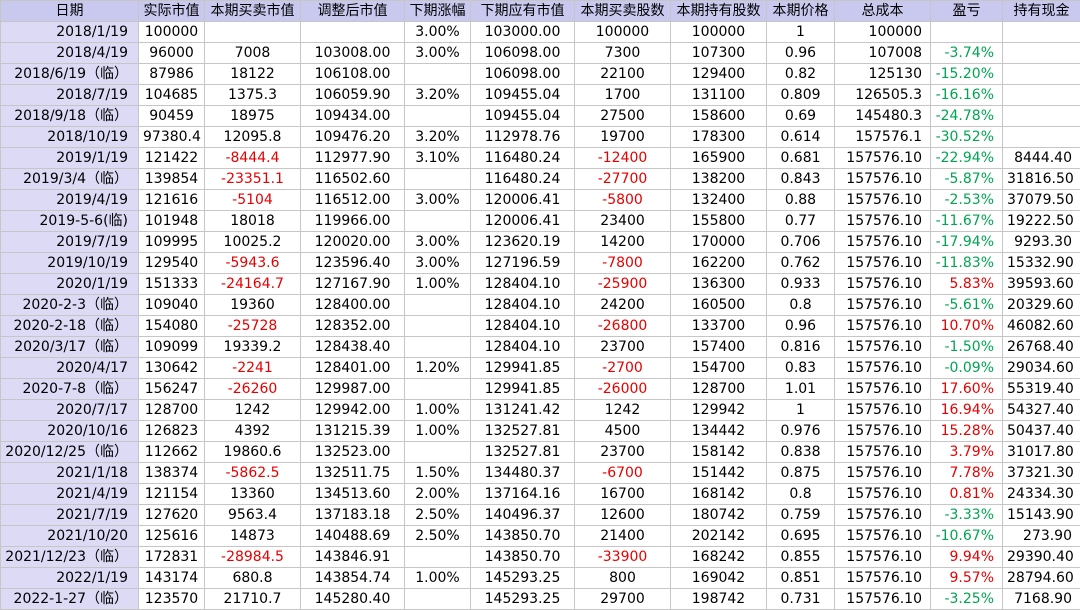 The width and height of the screenshot is (1080, 610). What do you see at coordinates (623, 11) in the screenshot?
I see `col-header-period-trade-shares: 本期买卖股数` at bounding box center [623, 11].